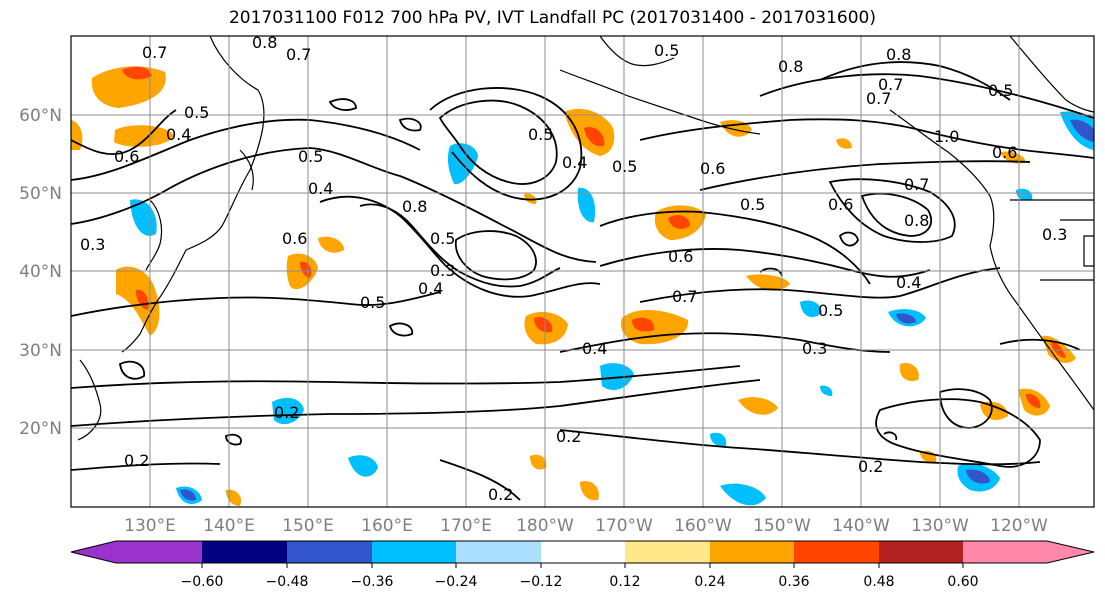 The height and width of the screenshot is (601, 1105). What do you see at coordinates (287, 582) in the screenshot?
I see `colorbar-tick-label: −0.48` at bounding box center [287, 582].